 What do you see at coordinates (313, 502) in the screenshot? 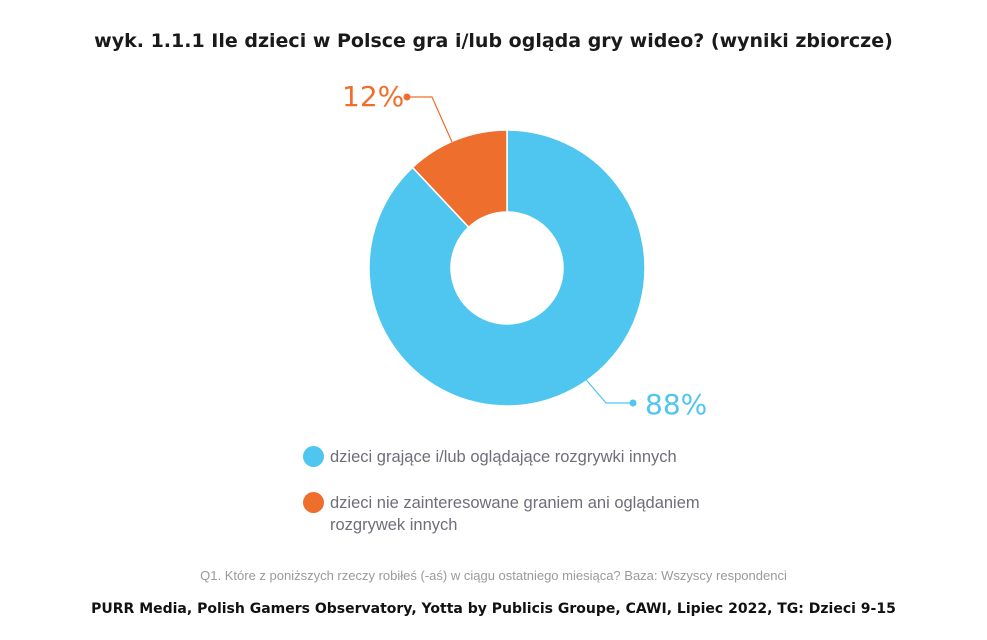
I see `legend-swatch-orange` at bounding box center [313, 502].